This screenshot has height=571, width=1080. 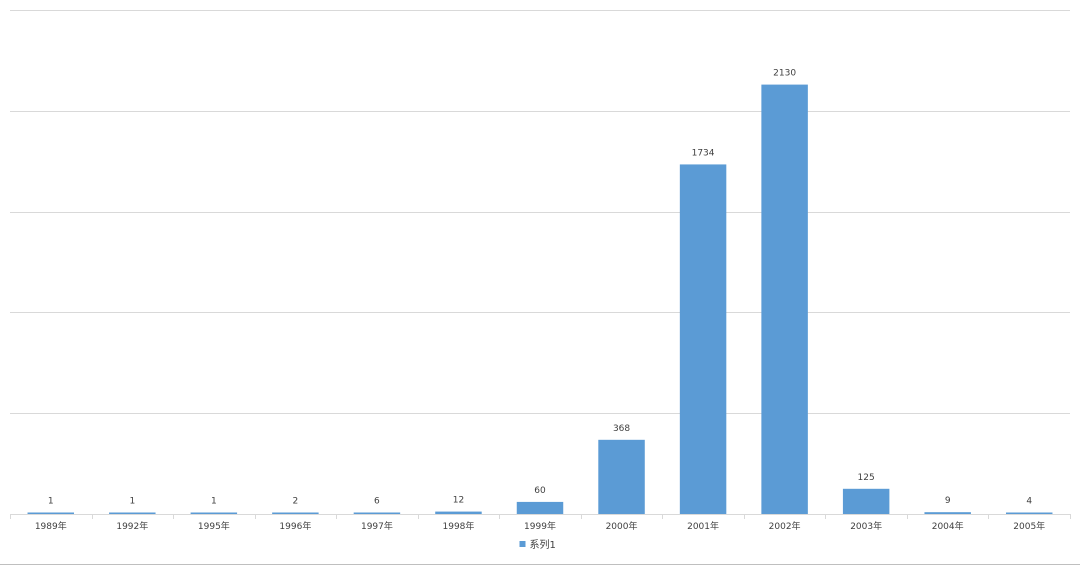 What do you see at coordinates (522, 544) in the screenshot?
I see `legend-swatch` at bounding box center [522, 544].